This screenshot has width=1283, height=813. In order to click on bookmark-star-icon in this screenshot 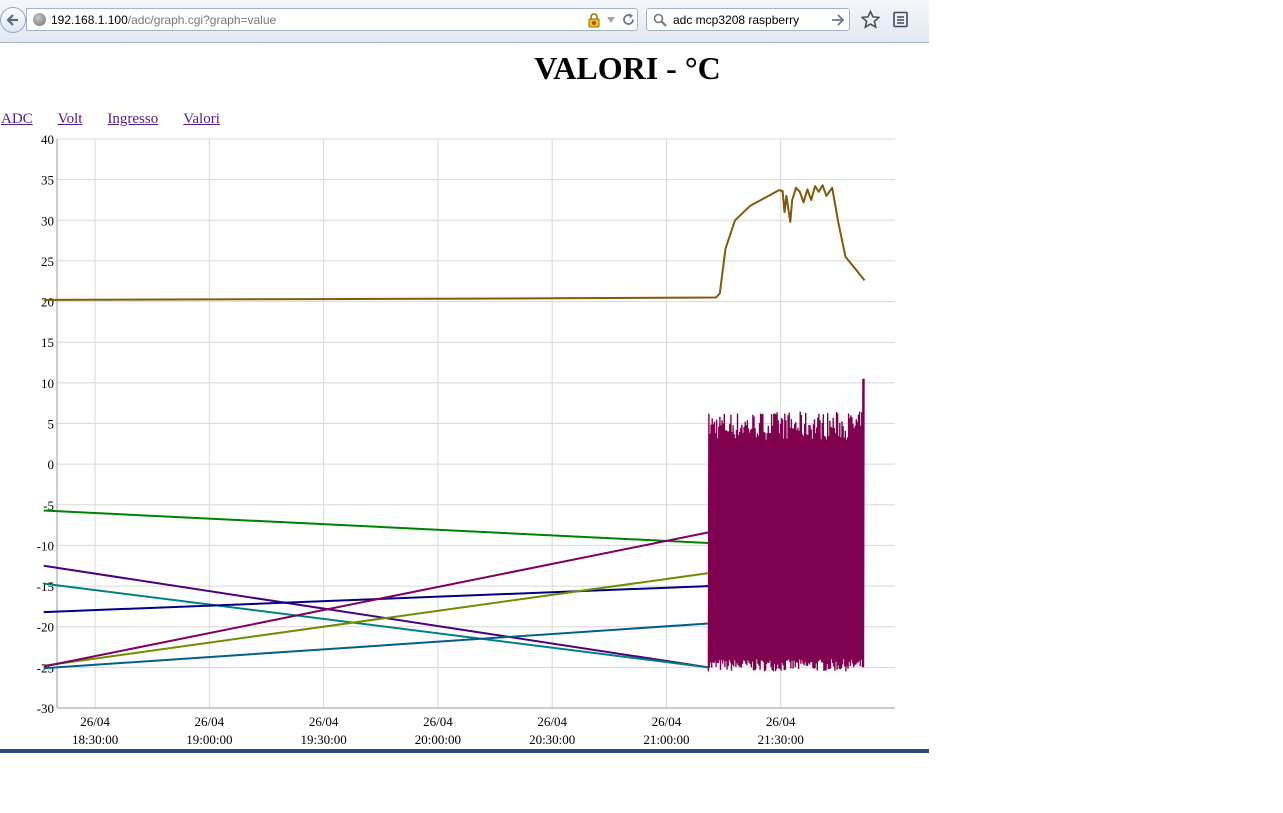, I will do `click(870, 19)`.